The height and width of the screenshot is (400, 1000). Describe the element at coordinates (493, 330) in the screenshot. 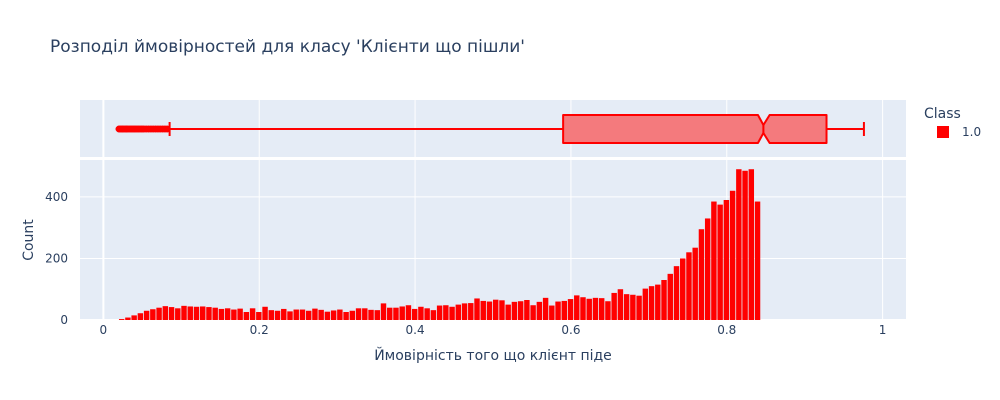

I see `x-axis-ticks: 0 0.2 0.4 0.6 0.8 1` at that location.